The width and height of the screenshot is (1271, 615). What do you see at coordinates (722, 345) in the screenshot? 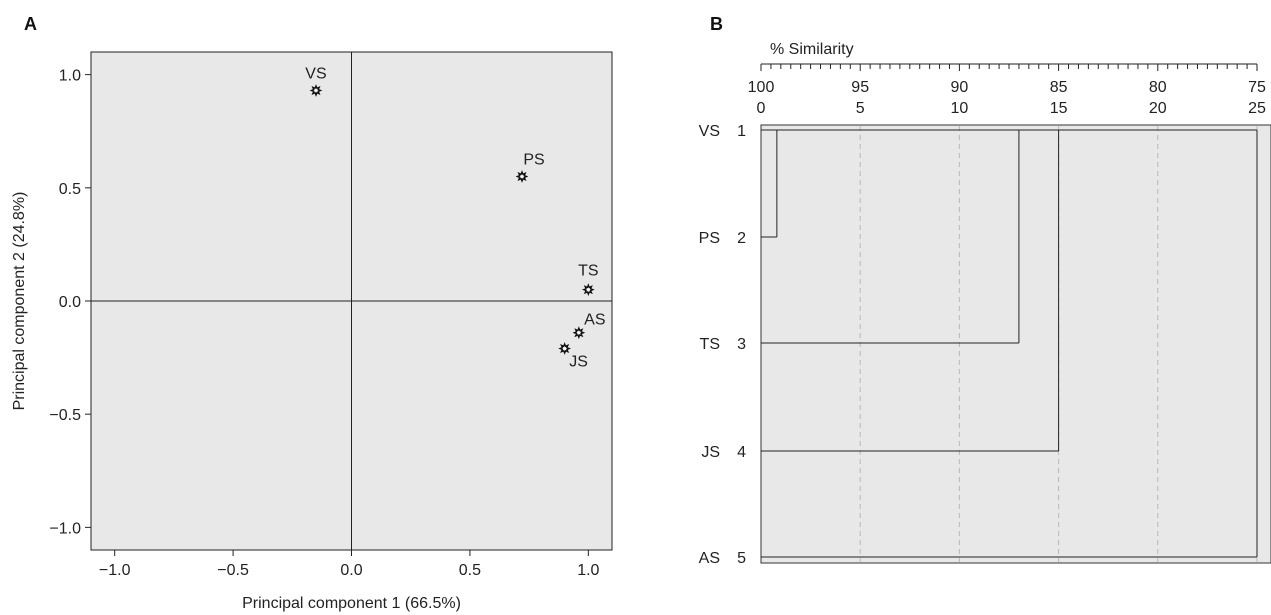
I see `dendrogram-leaf-labels: VS 1 PS 2 TS 3 JS 4 AS 5` at bounding box center [722, 345].